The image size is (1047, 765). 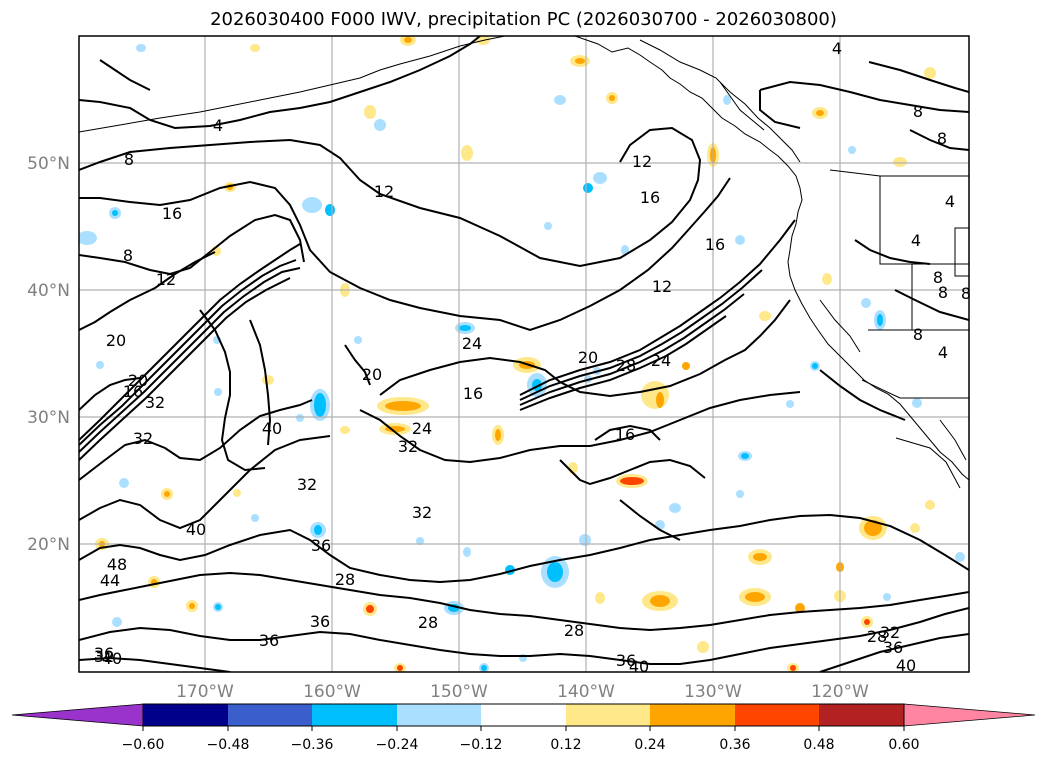 What do you see at coordinates (48, 164) in the screenshot?
I see `lat-label-50n: 50°N` at bounding box center [48, 164].